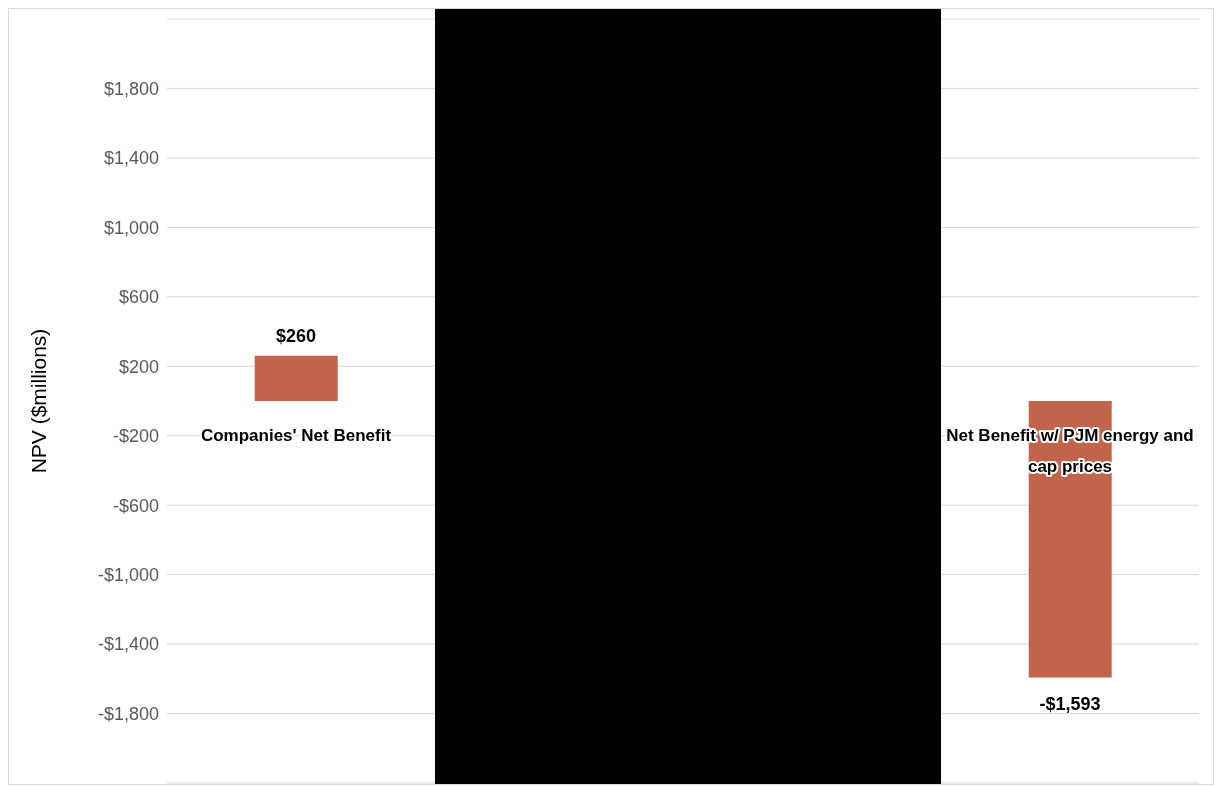 The width and height of the screenshot is (1220, 787). Describe the element at coordinates (296, 435) in the screenshot. I see `x-tick-label: Companies' Net Benefit` at that location.